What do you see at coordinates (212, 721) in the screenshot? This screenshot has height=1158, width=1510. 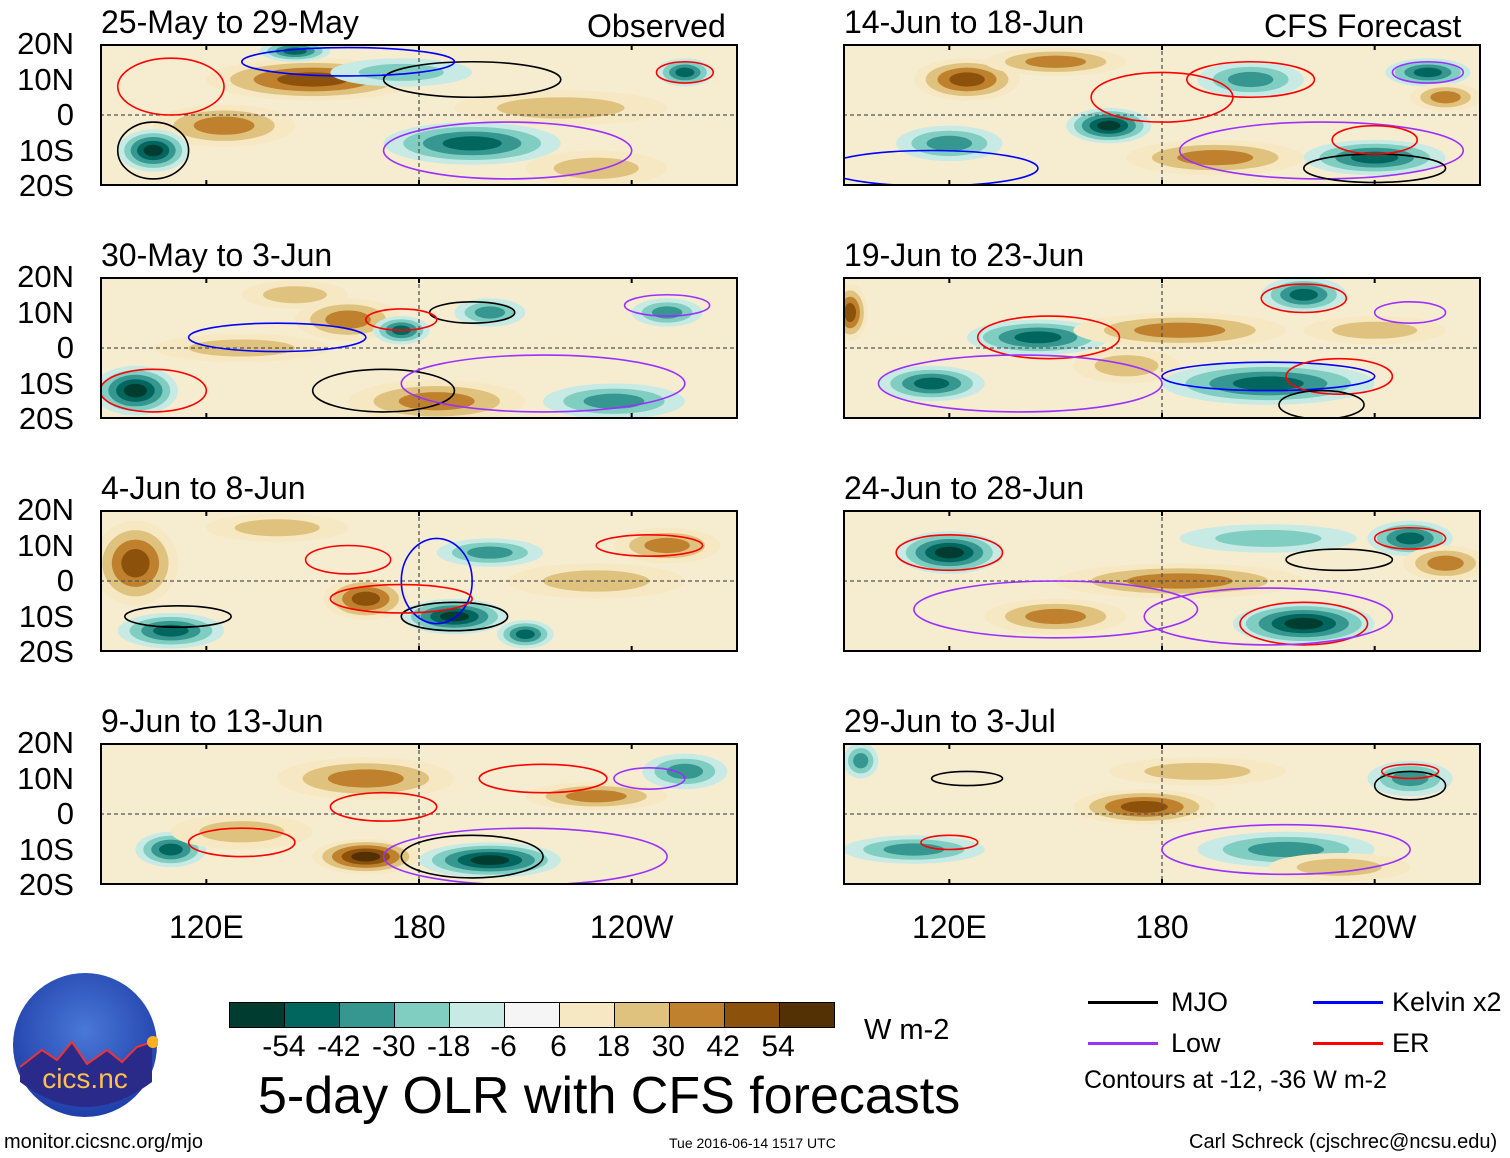 I see `panel-title: 9-Jun to 13-Jun` at bounding box center [212, 721].